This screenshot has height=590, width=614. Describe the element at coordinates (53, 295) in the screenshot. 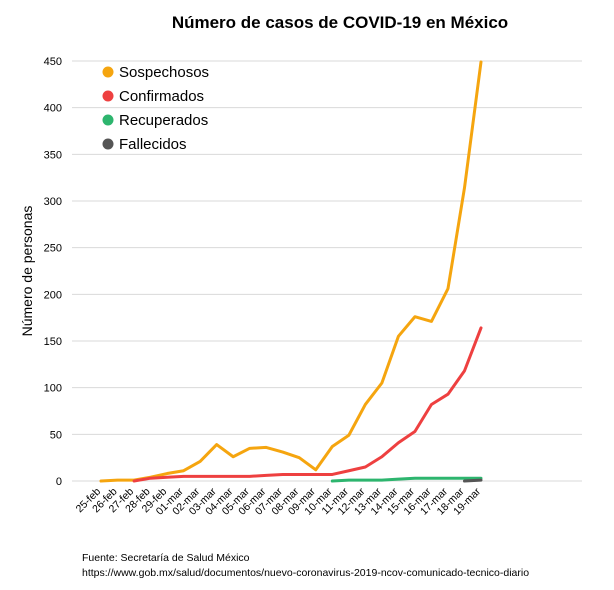

I see `y-tick-label: 200` at that location.